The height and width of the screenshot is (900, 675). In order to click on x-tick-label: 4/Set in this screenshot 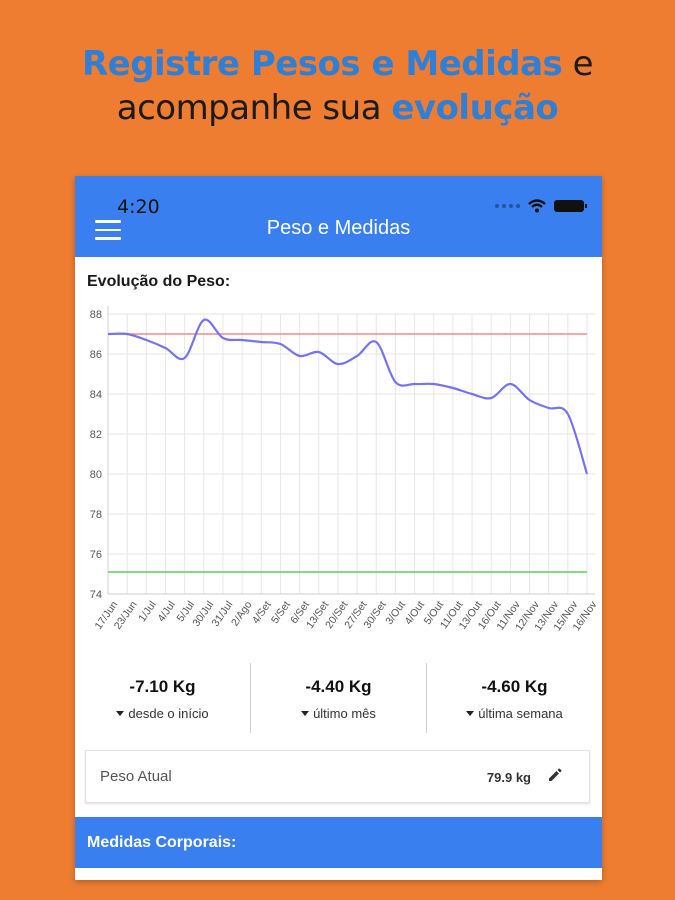, I will do `click(262, 612)`.